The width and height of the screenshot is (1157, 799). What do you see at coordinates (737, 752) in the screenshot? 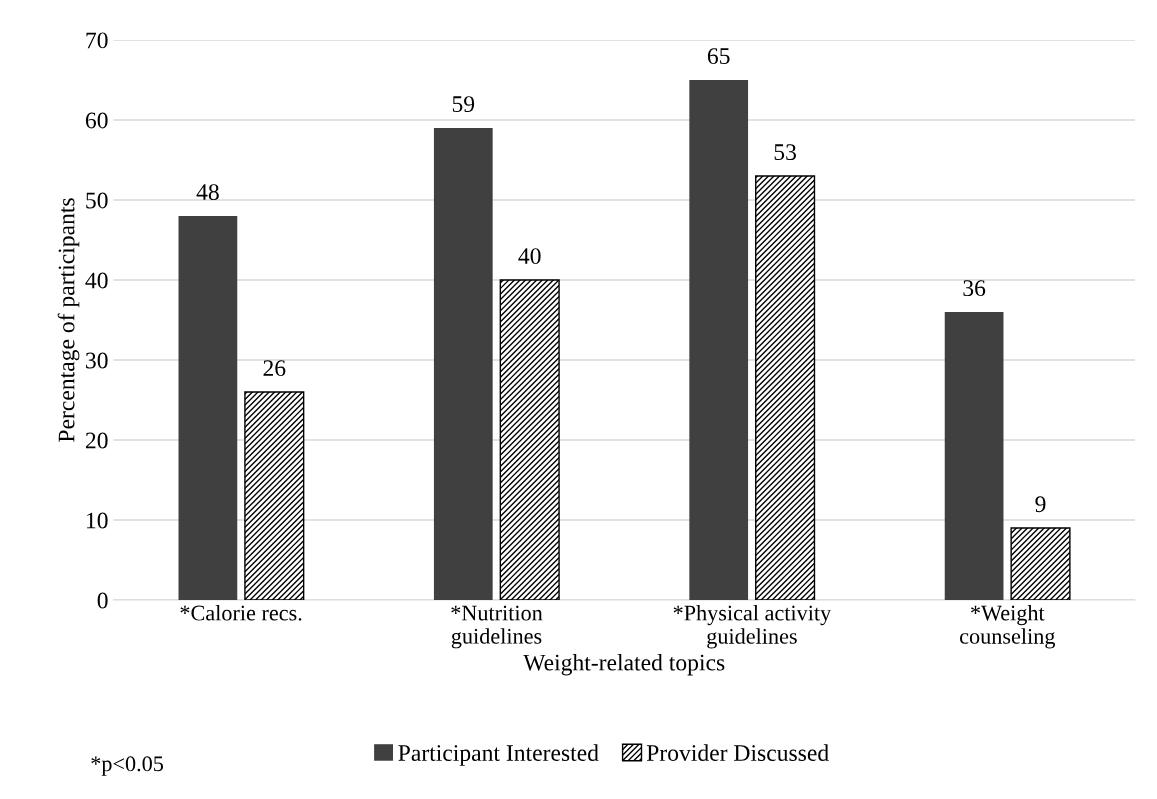
I see `legend-label: Provider Discussed` at bounding box center [737, 752].